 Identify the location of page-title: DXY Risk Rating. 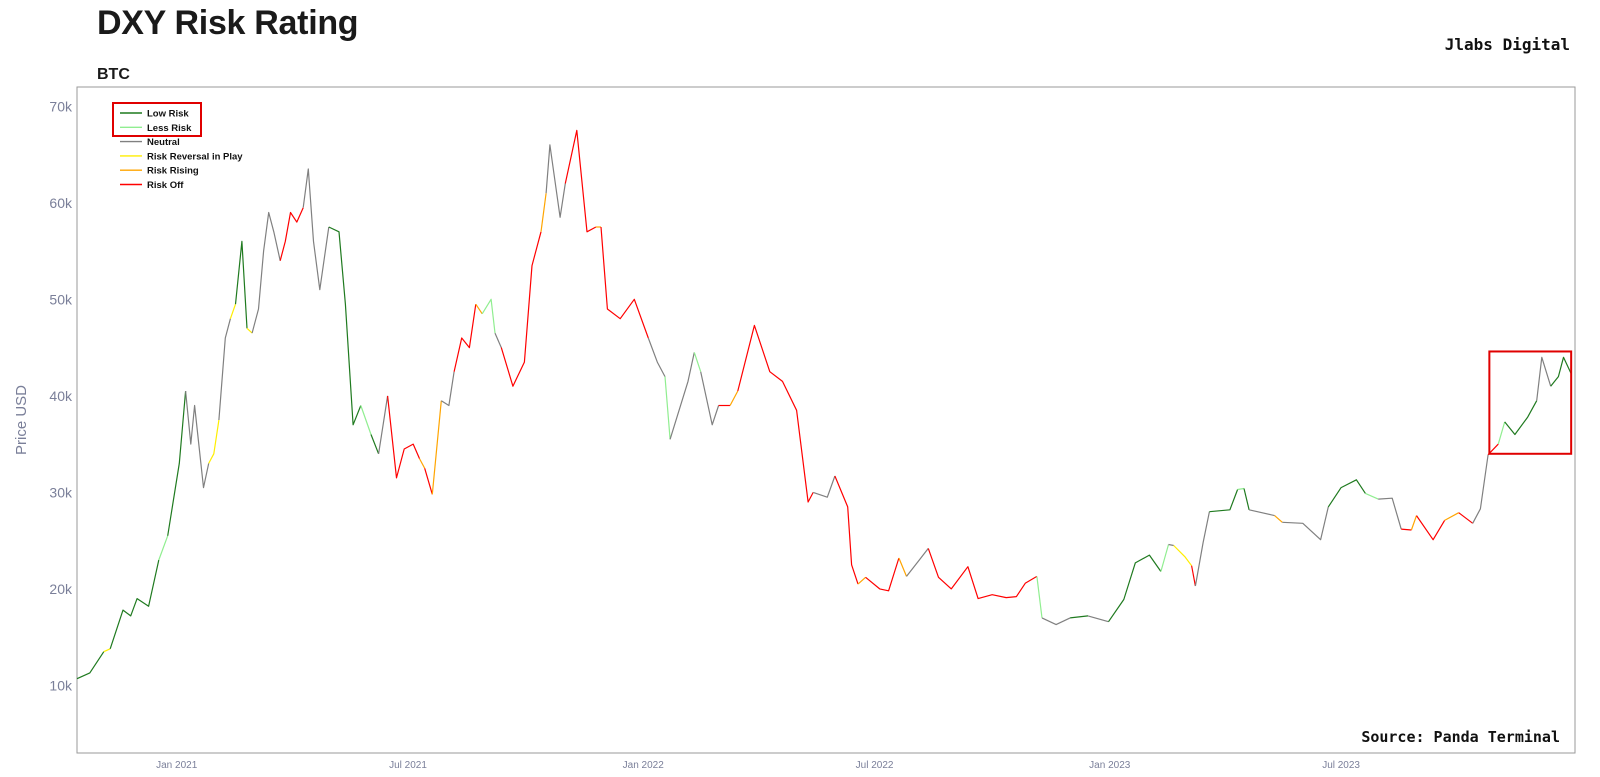
(228, 23).